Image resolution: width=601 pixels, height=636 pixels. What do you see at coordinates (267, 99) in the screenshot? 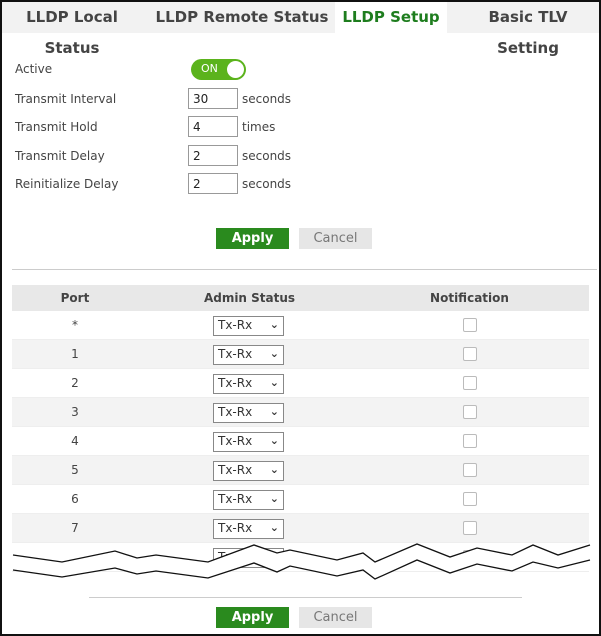
I see `transmit-interval-unit: seconds` at bounding box center [267, 99].